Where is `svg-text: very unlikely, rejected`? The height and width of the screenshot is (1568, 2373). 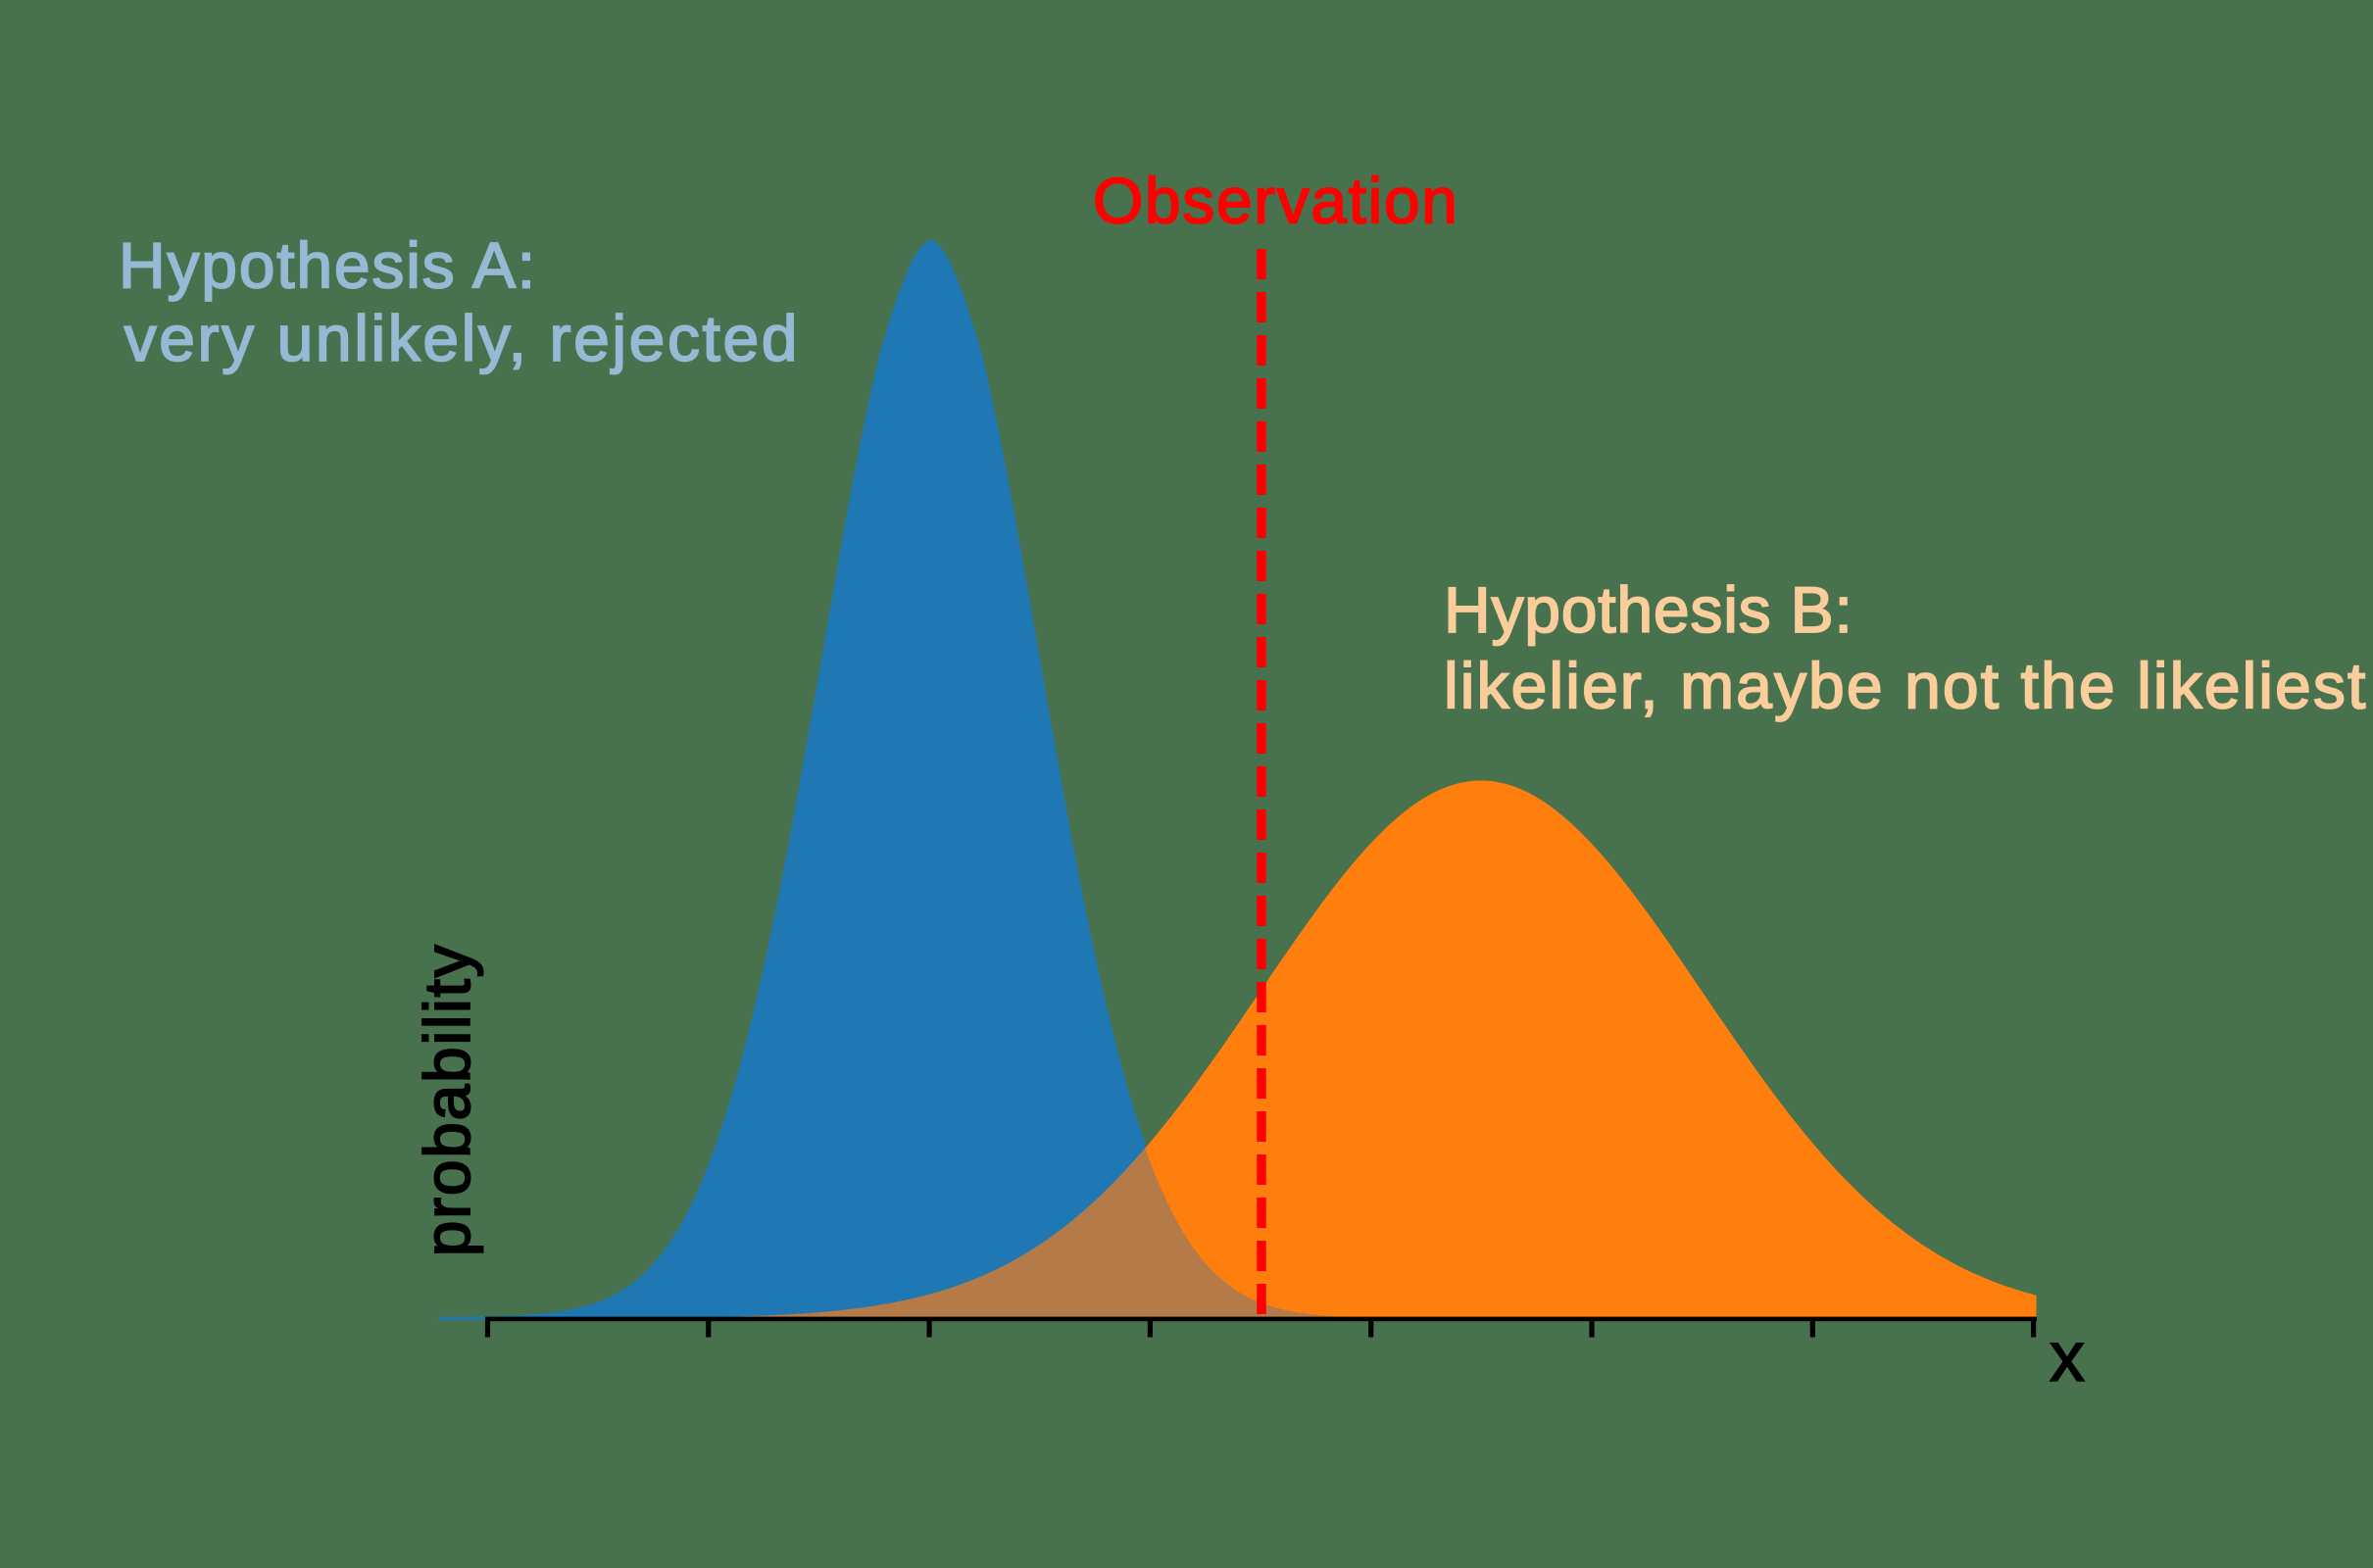 svg-text: very unlikely, rejected is located at coordinates (462, 338).